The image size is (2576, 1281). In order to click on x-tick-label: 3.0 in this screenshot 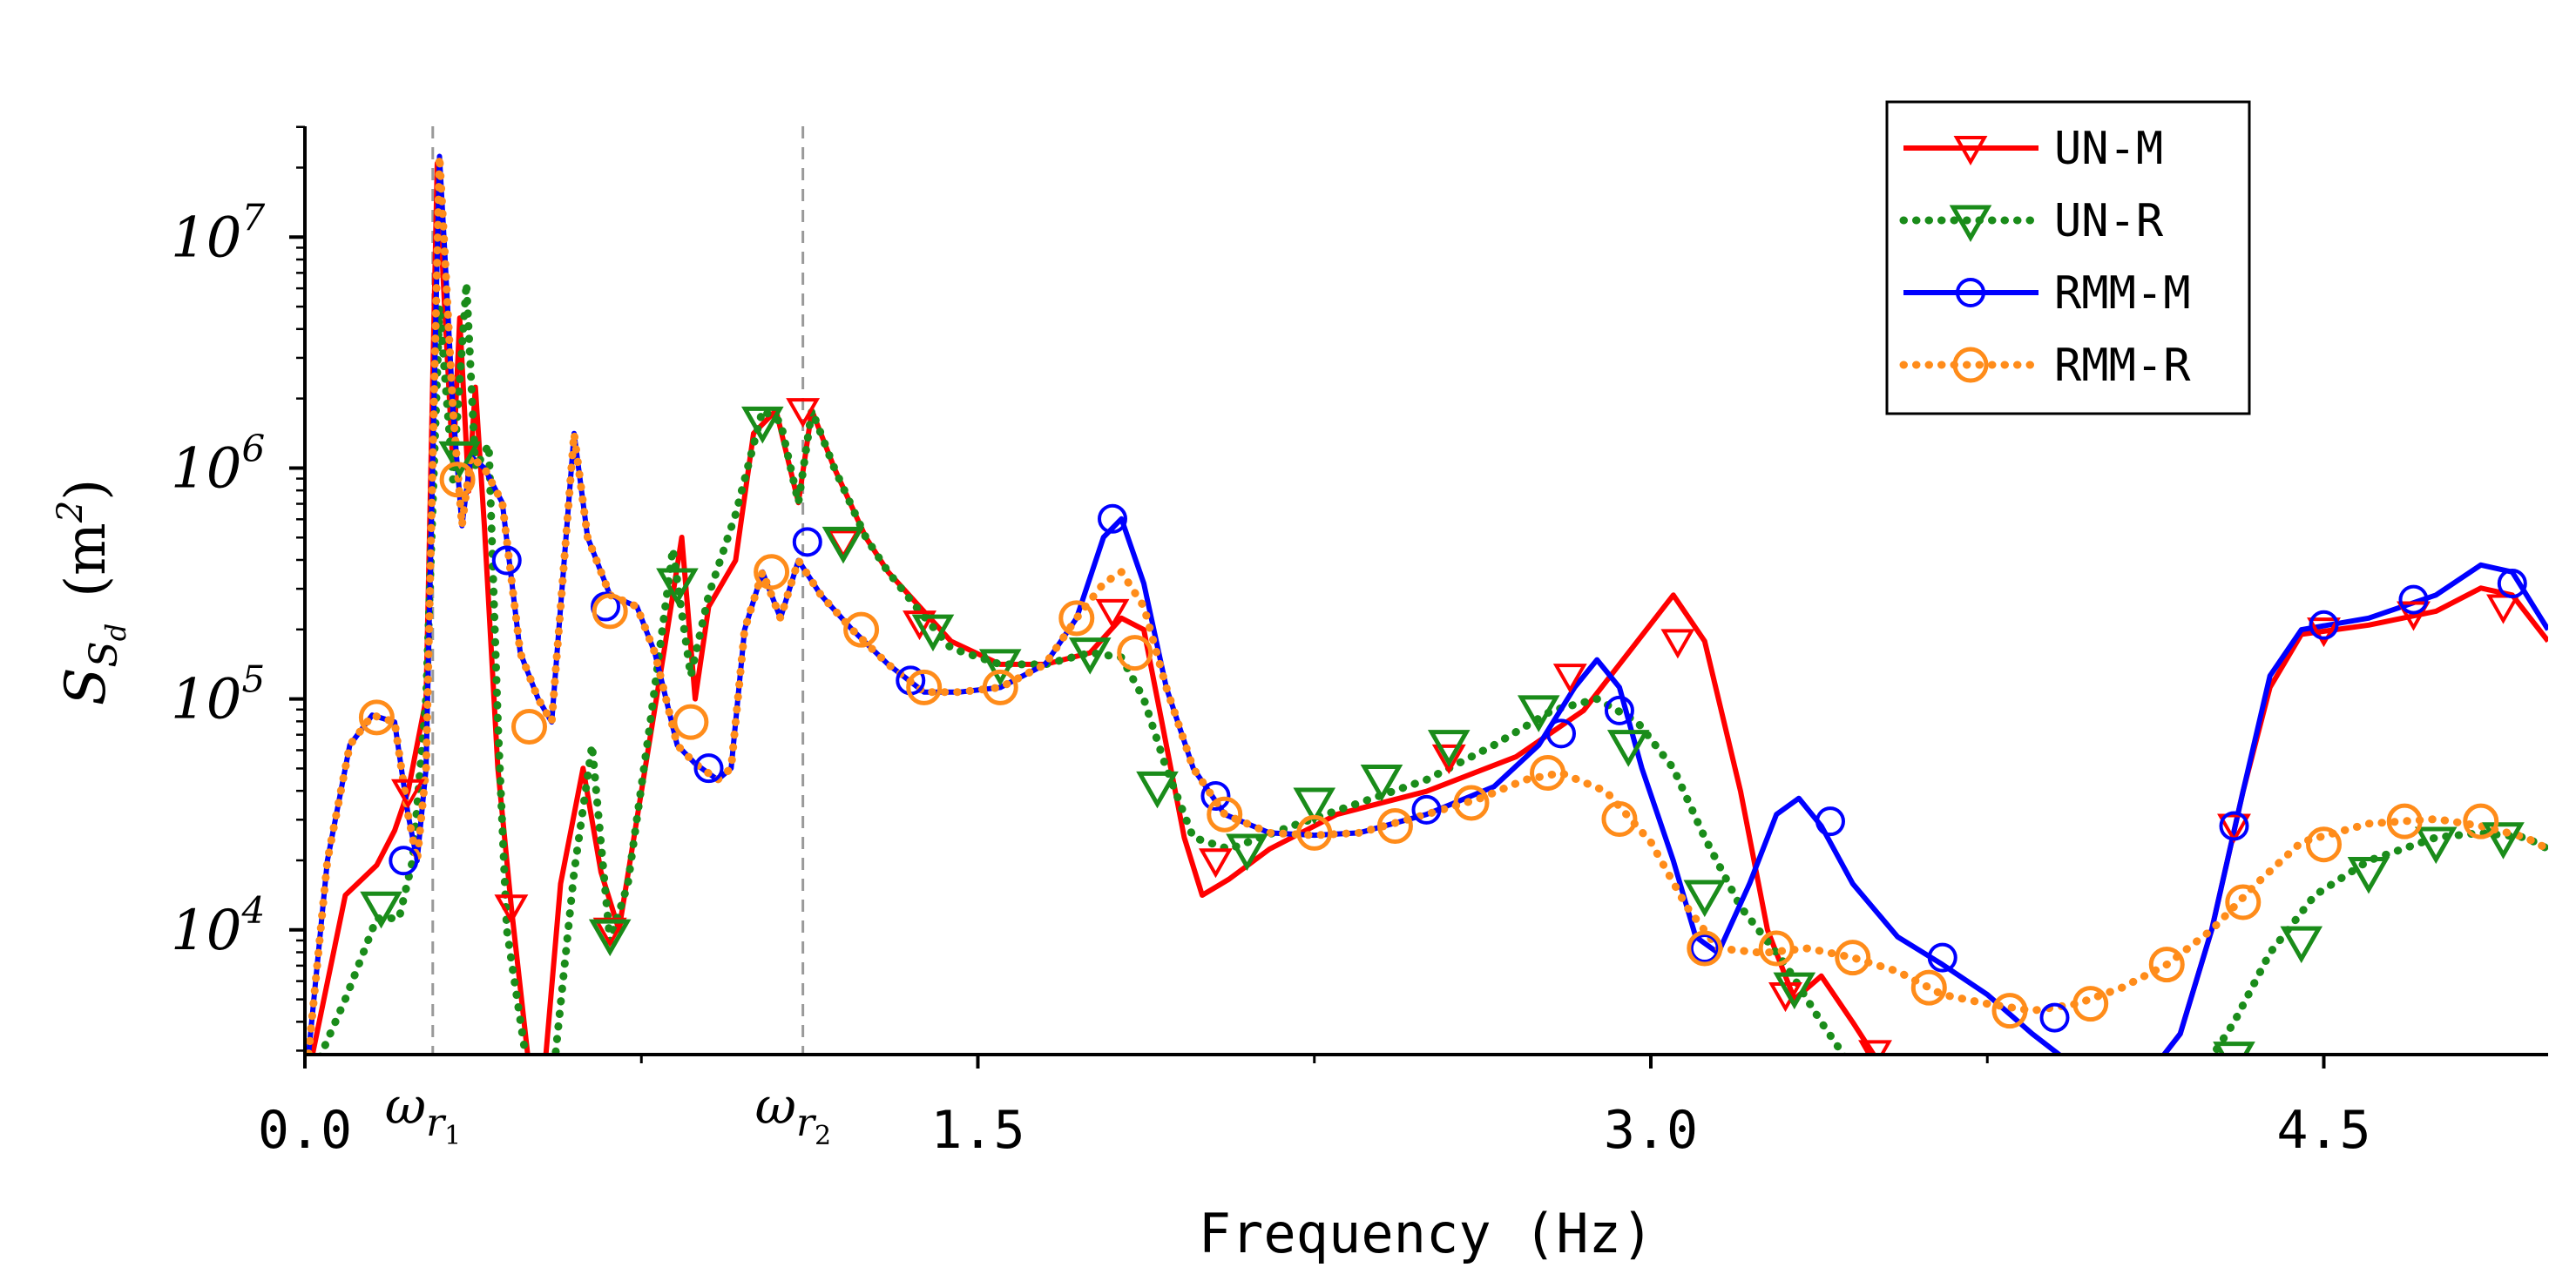, I will do `click(1651, 1130)`.